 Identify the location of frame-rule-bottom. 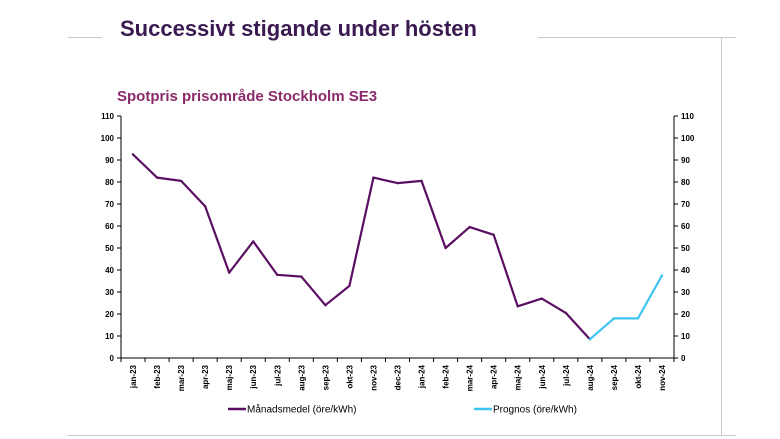
(402, 435).